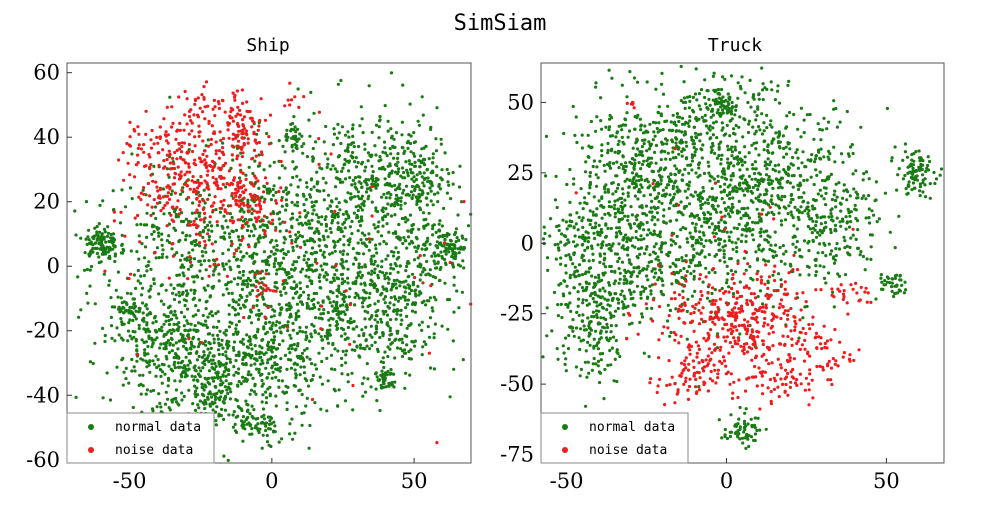 This screenshot has width=1000, height=524. What do you see at coordinates (43, 395) in the screenshot?
I see `y-tick-label: -40` at bounding box center [43, 395].